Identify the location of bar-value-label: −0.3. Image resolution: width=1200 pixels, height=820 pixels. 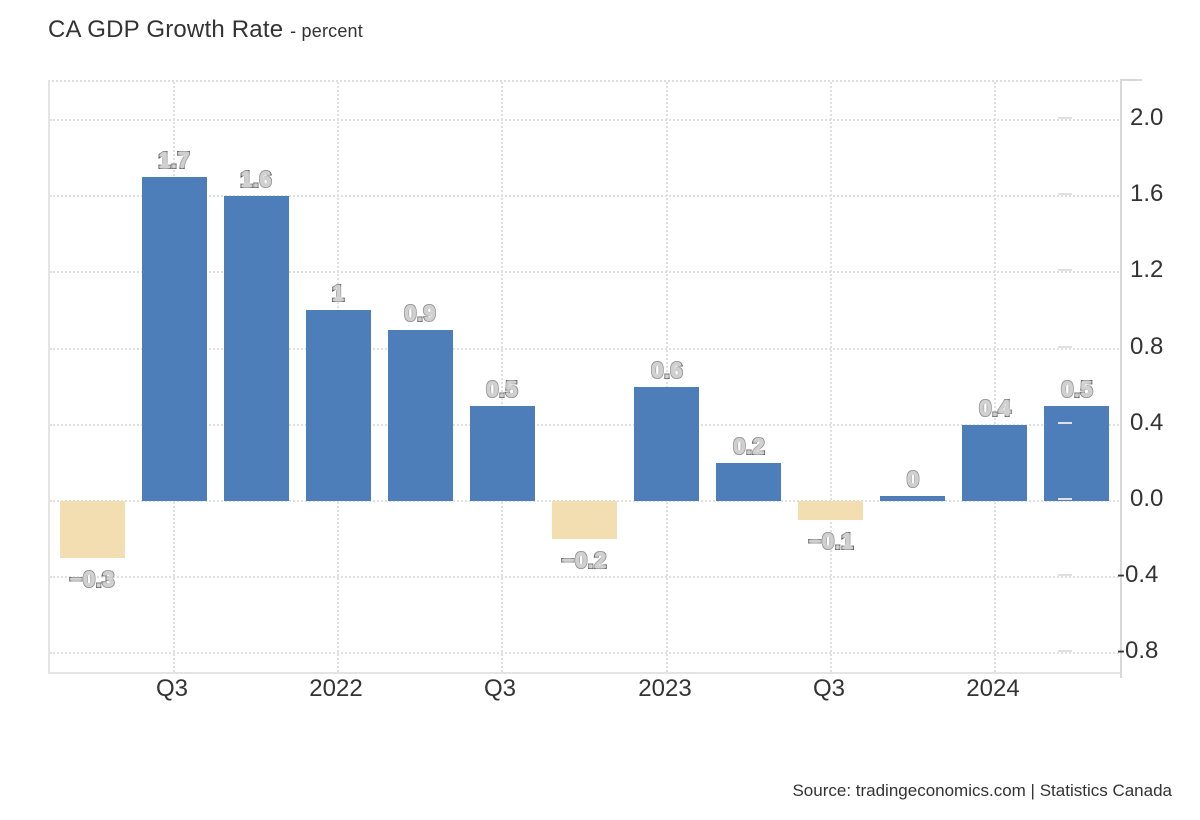
(91, 579).